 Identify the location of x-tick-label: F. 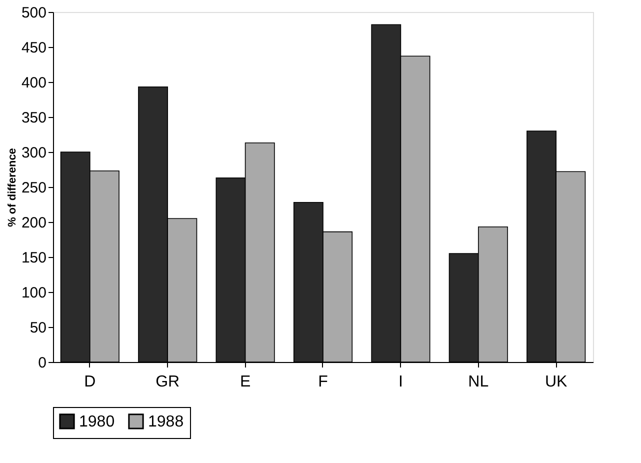
(323, 382).